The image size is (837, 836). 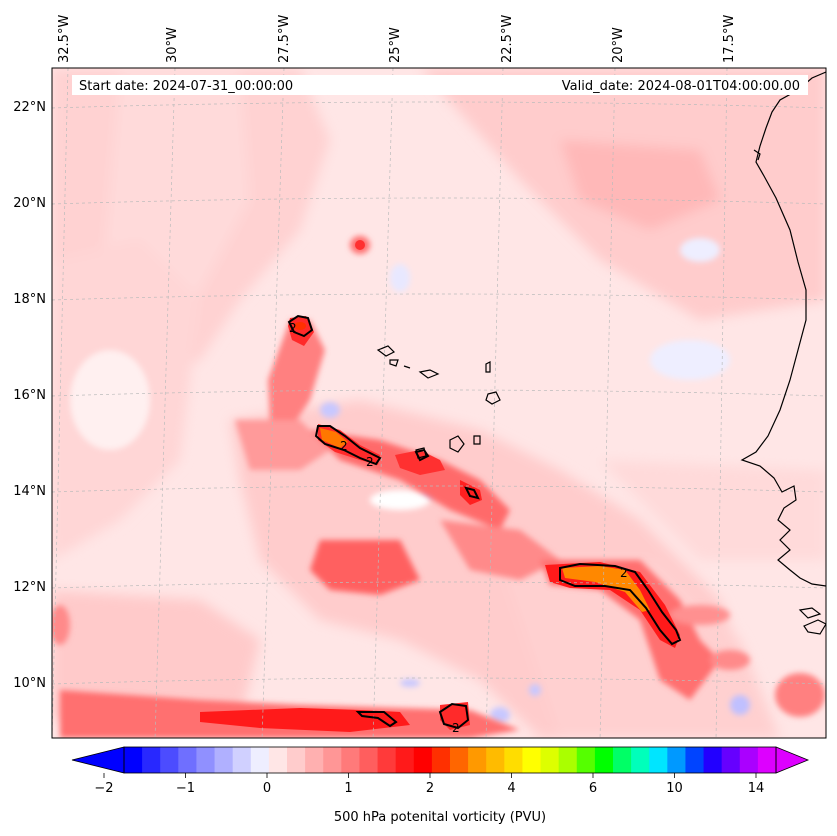 What do you see at coordinates (593, 788) in the screenshot?
I see `colorbar-tick-label: 6` at bounding box center [593, 788].